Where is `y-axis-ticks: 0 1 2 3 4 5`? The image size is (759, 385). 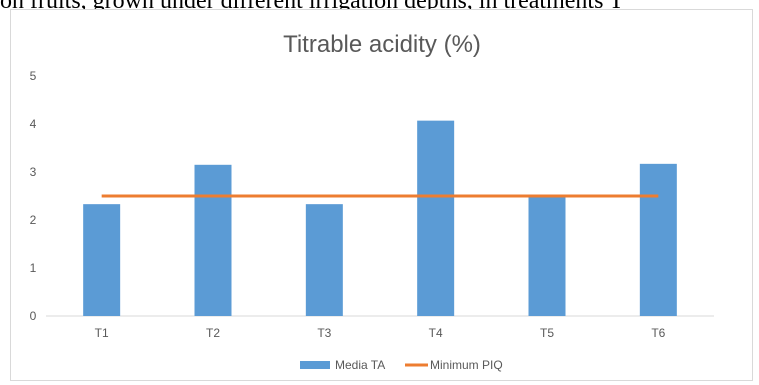 y-axis-ticks: 0 1 2 3 4 5 is located at coordinates (33, 196).